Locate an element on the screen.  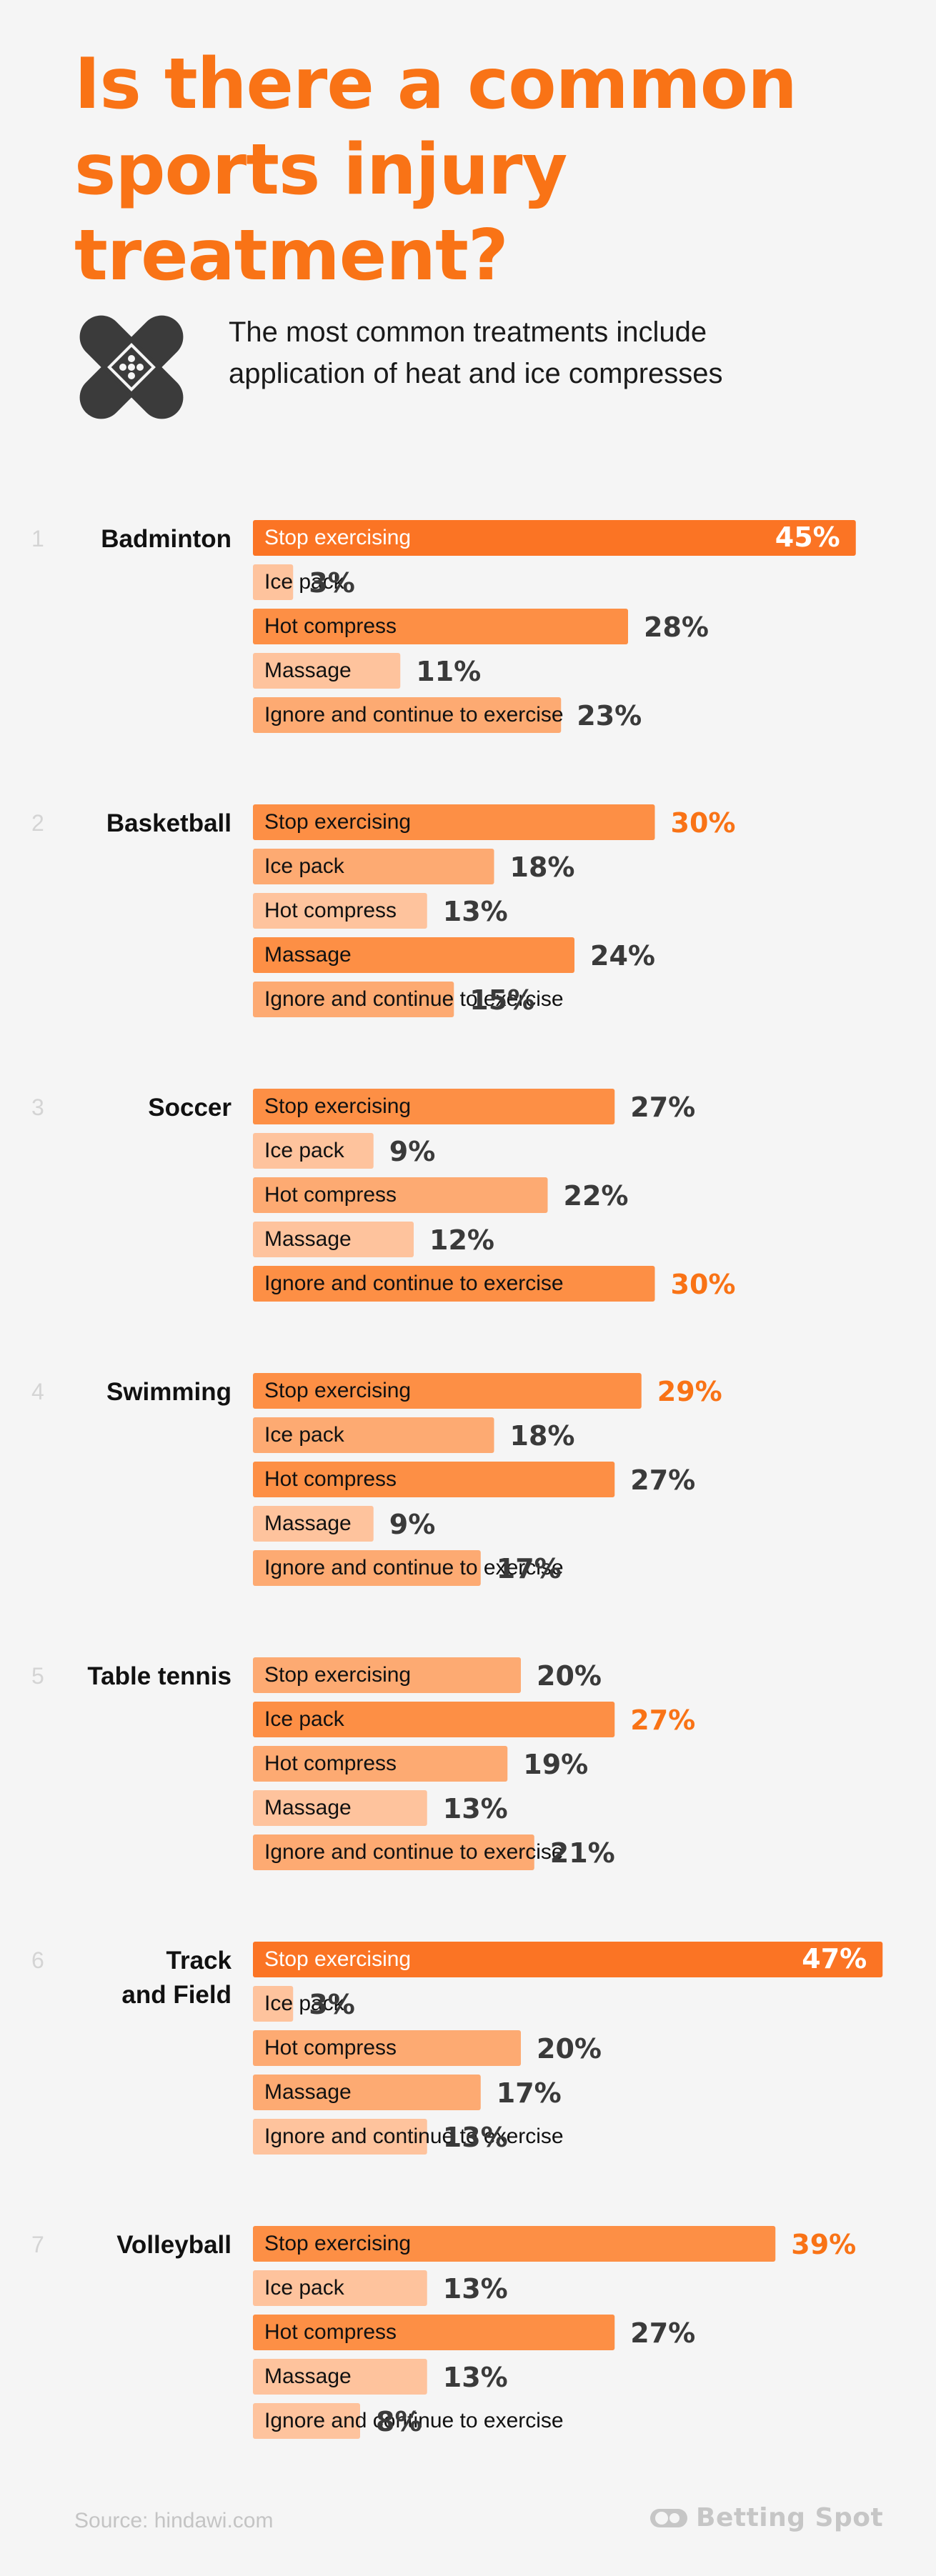
title-line: treatment? is located at coordinates (291, 256).